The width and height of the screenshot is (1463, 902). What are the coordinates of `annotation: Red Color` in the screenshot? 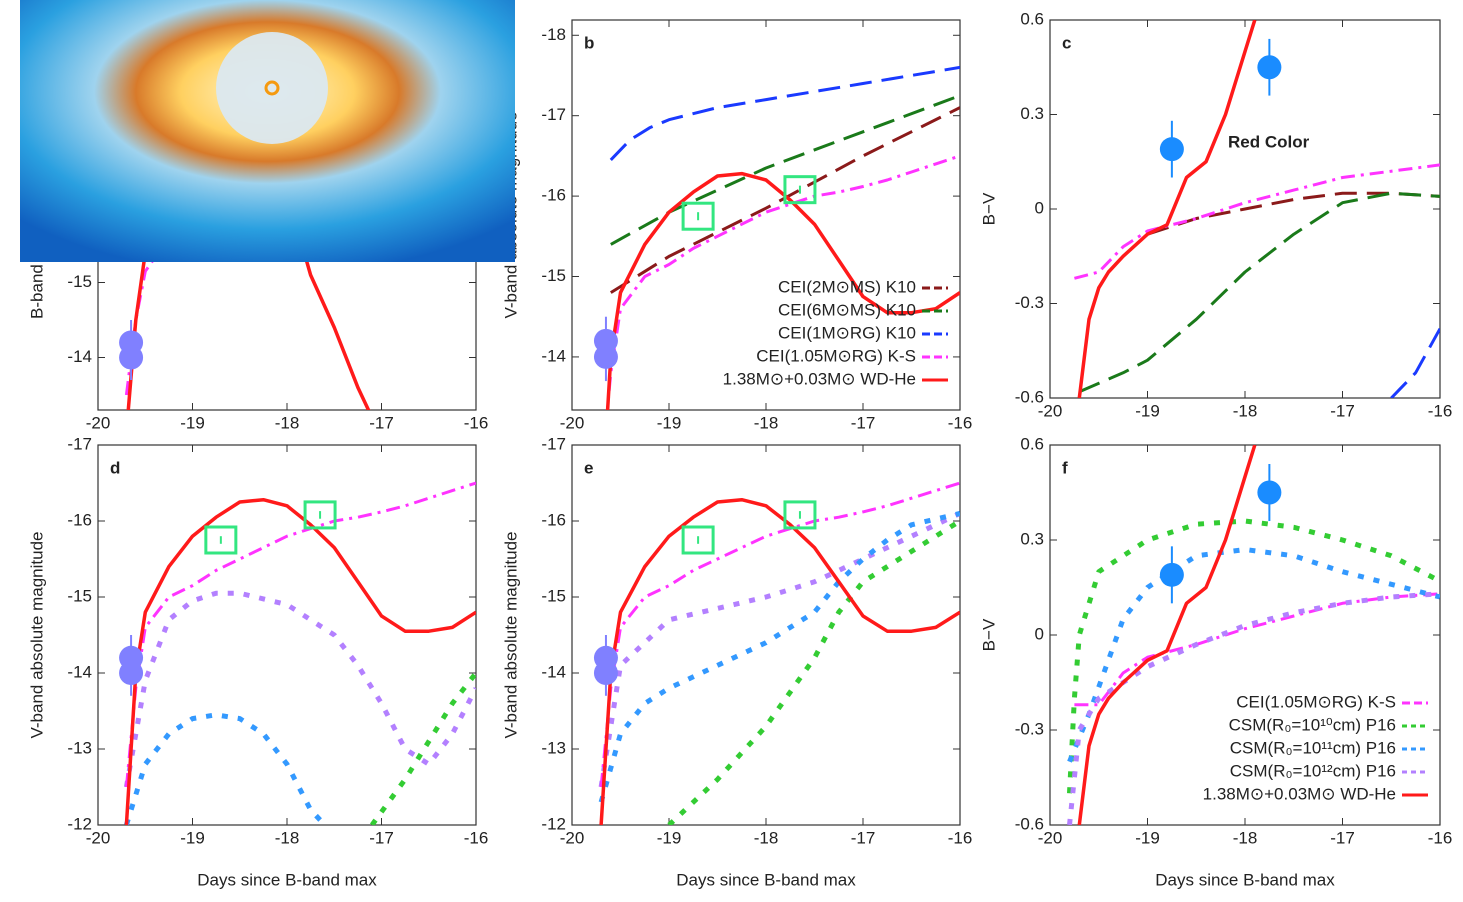 It's located at (1269, 141).